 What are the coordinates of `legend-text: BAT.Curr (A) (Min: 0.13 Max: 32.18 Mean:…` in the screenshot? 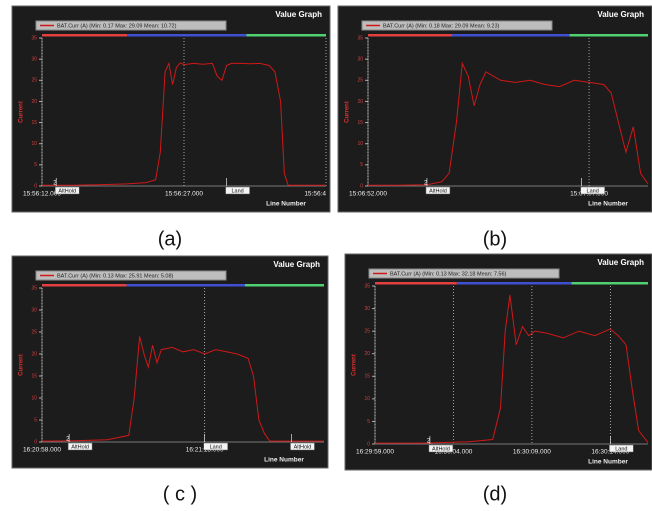 It's located at (448, 274).